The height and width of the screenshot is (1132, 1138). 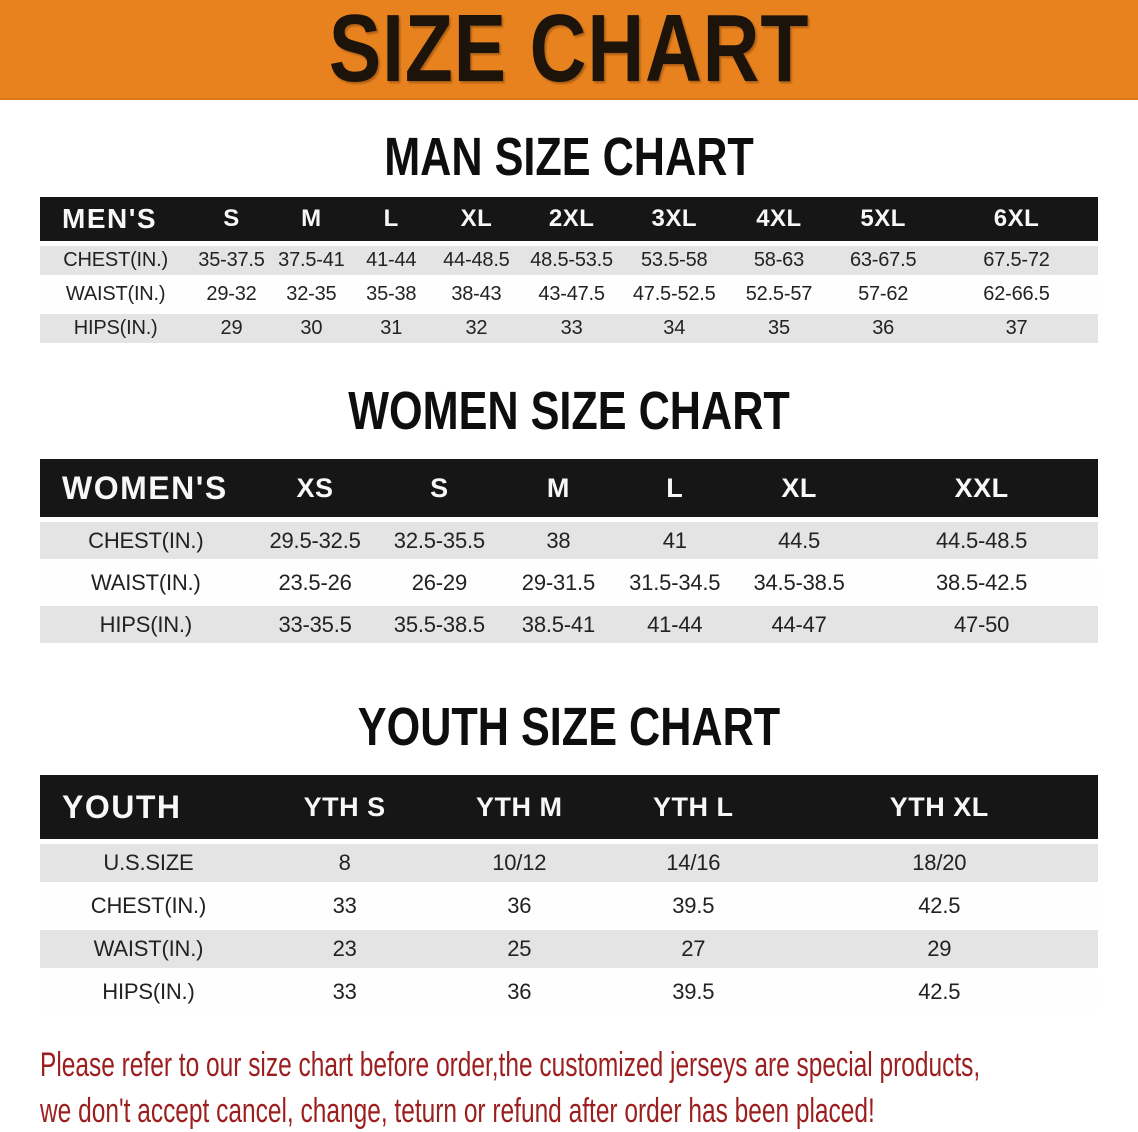 I want to click on size-value-cell: 29-31.5, so click(x=558, y=582).